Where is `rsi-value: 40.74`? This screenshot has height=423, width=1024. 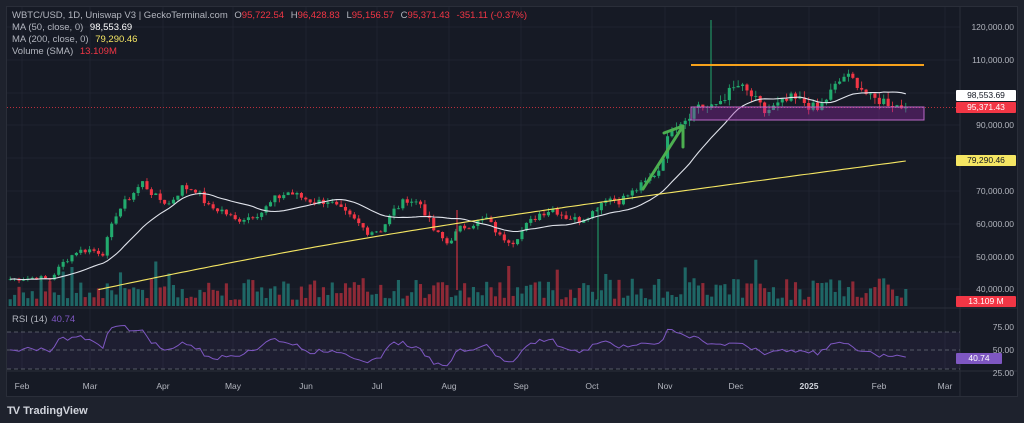
rsi-value: 40.74 is located at coordinates (63, 319).